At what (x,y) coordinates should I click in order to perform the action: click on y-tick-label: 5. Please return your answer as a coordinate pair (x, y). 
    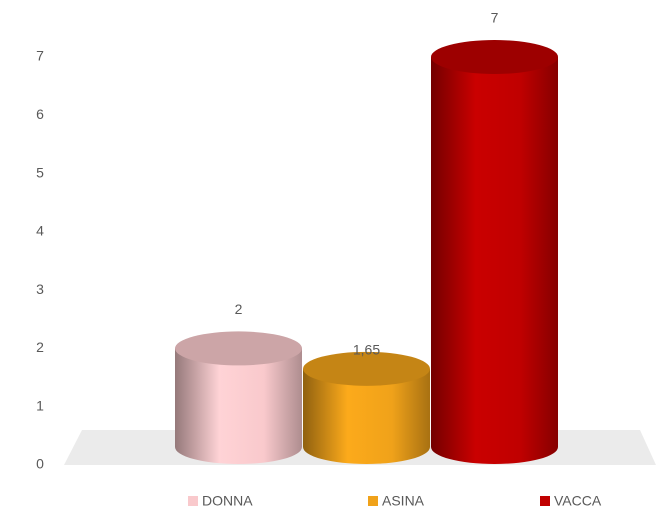
    Looking at the image, I should click on (40, 172).